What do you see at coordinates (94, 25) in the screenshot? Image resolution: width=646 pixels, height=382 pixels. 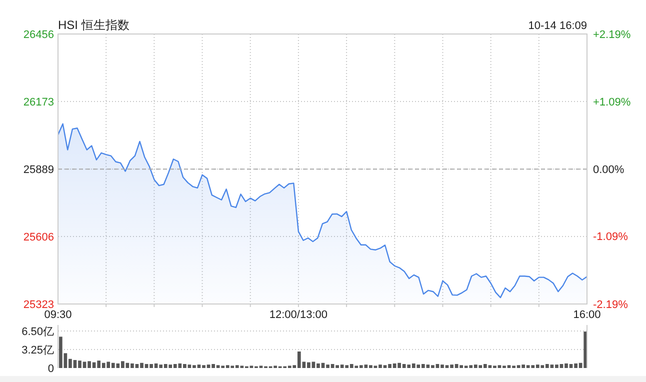 I see `chart-title: HSI 恒生指数` at bounding box center [94, 25].